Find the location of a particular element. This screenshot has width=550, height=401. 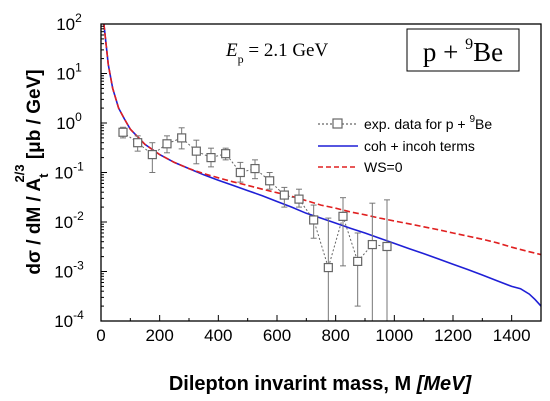

energy-annotation: Ep = 2.1 GeV is located at coordinates (276, 53).